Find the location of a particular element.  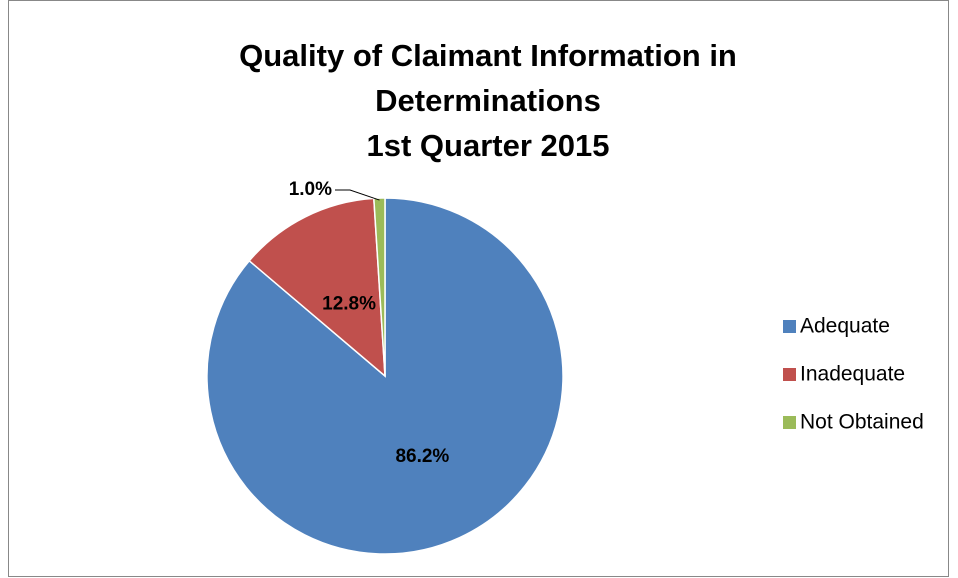

chart-title: Determinations is located at coordinates (488, 100).